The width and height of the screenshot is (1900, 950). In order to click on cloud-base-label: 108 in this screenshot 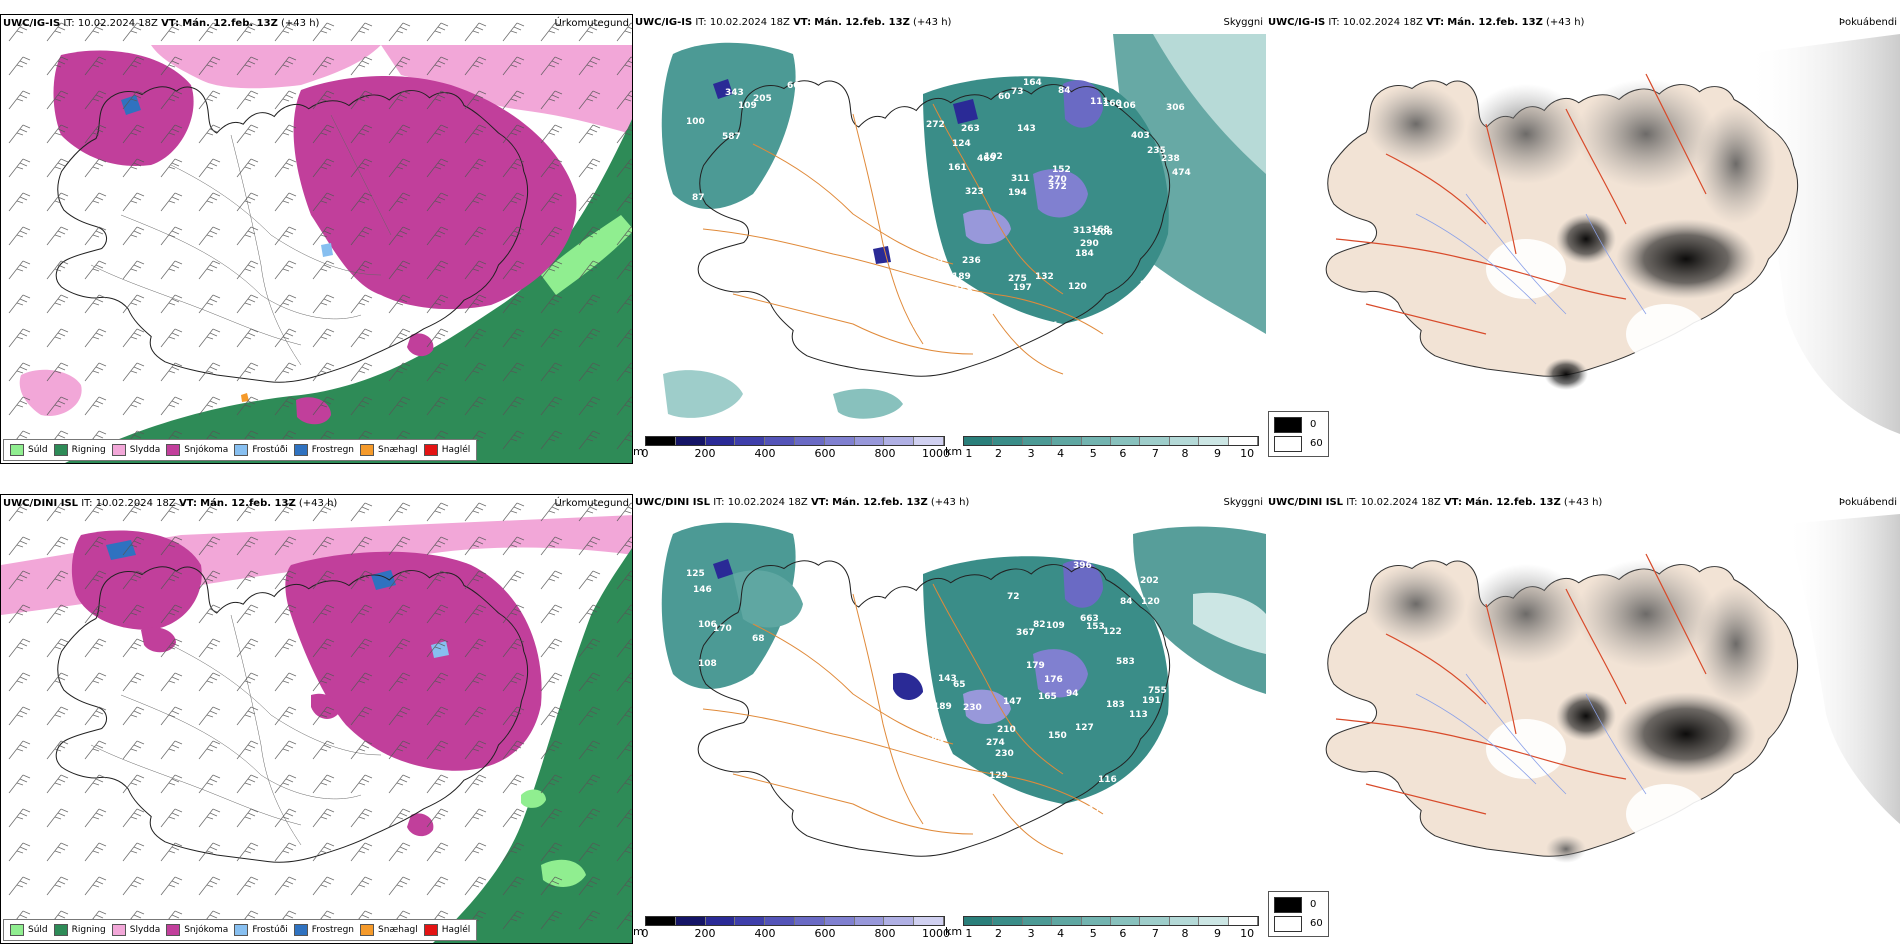, I will do `click(707, 664)`.